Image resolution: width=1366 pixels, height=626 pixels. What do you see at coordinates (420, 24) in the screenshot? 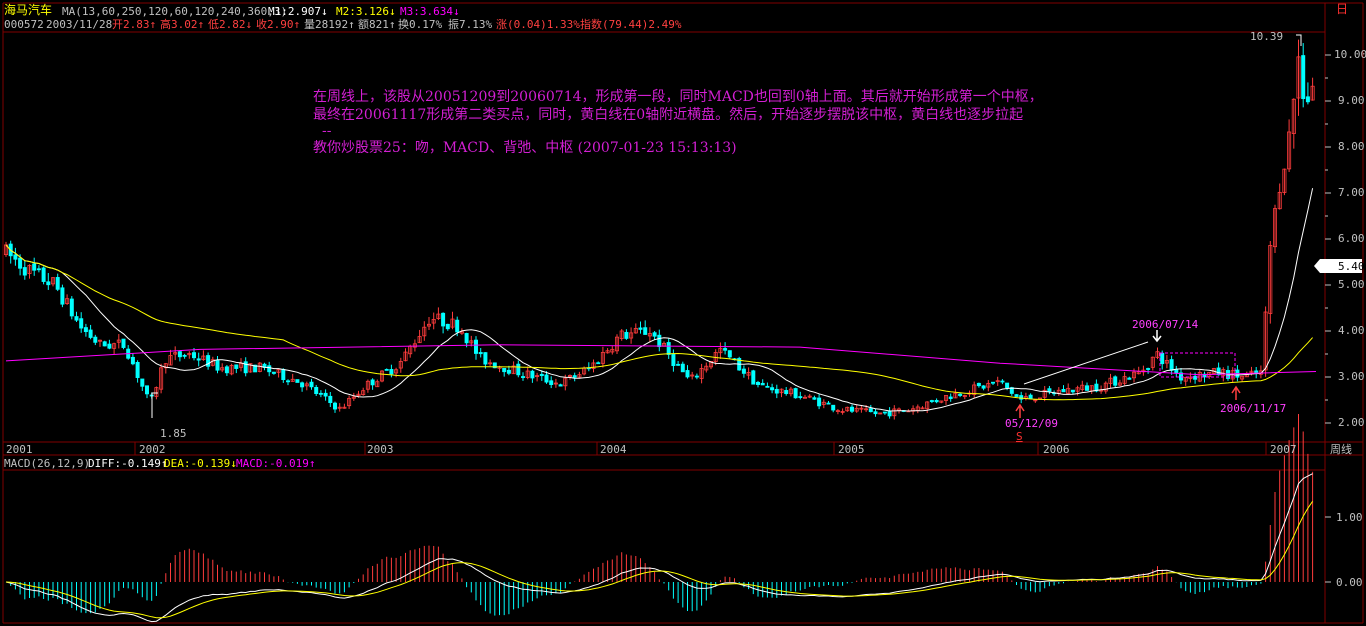
I see `turnover-value: 换0.17%` at bounding box center [420, 24].